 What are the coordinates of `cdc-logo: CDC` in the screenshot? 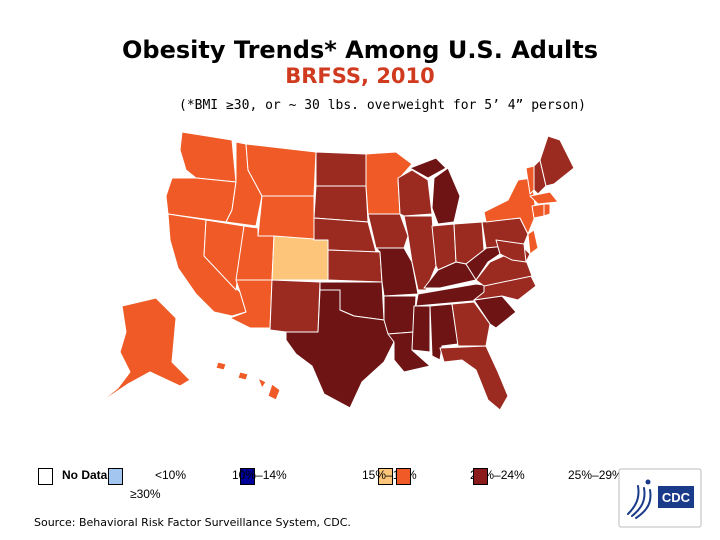 It's located at (660, 498).